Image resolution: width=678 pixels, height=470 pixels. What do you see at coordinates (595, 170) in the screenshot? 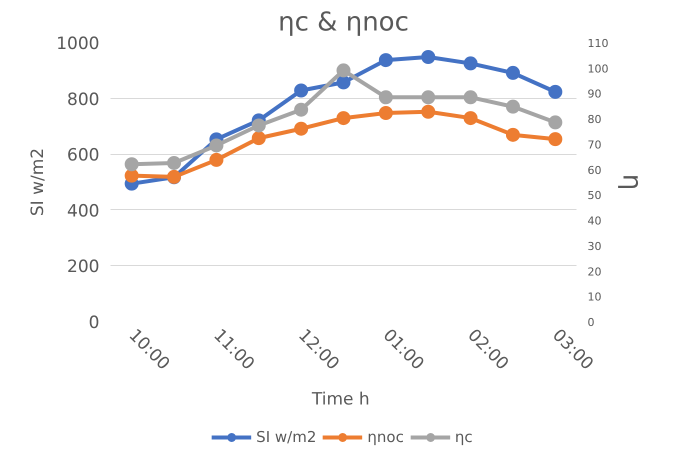
I see `y2-tick-label: 60` at bounding box center [595, 170].